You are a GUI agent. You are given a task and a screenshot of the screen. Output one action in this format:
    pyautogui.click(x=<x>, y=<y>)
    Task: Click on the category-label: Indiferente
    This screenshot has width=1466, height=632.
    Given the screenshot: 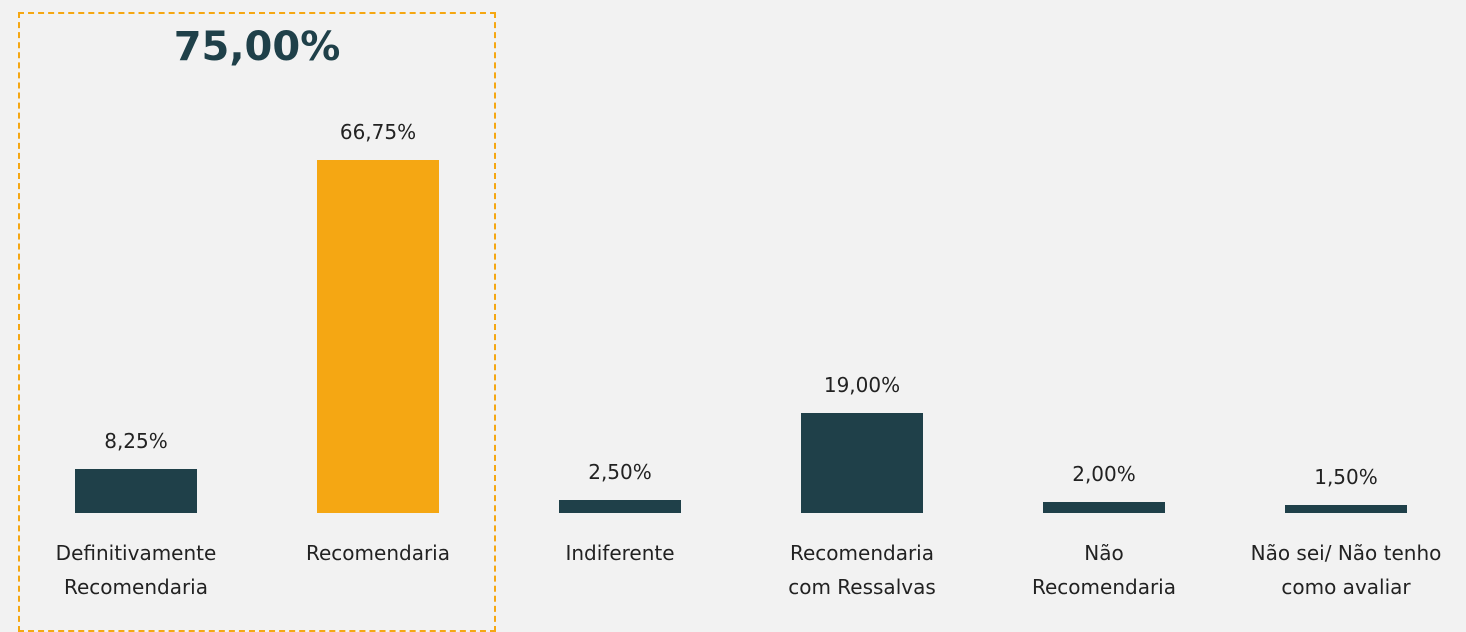 What is the action you would take?
    pyautogui.click(x=620, y=553)
    